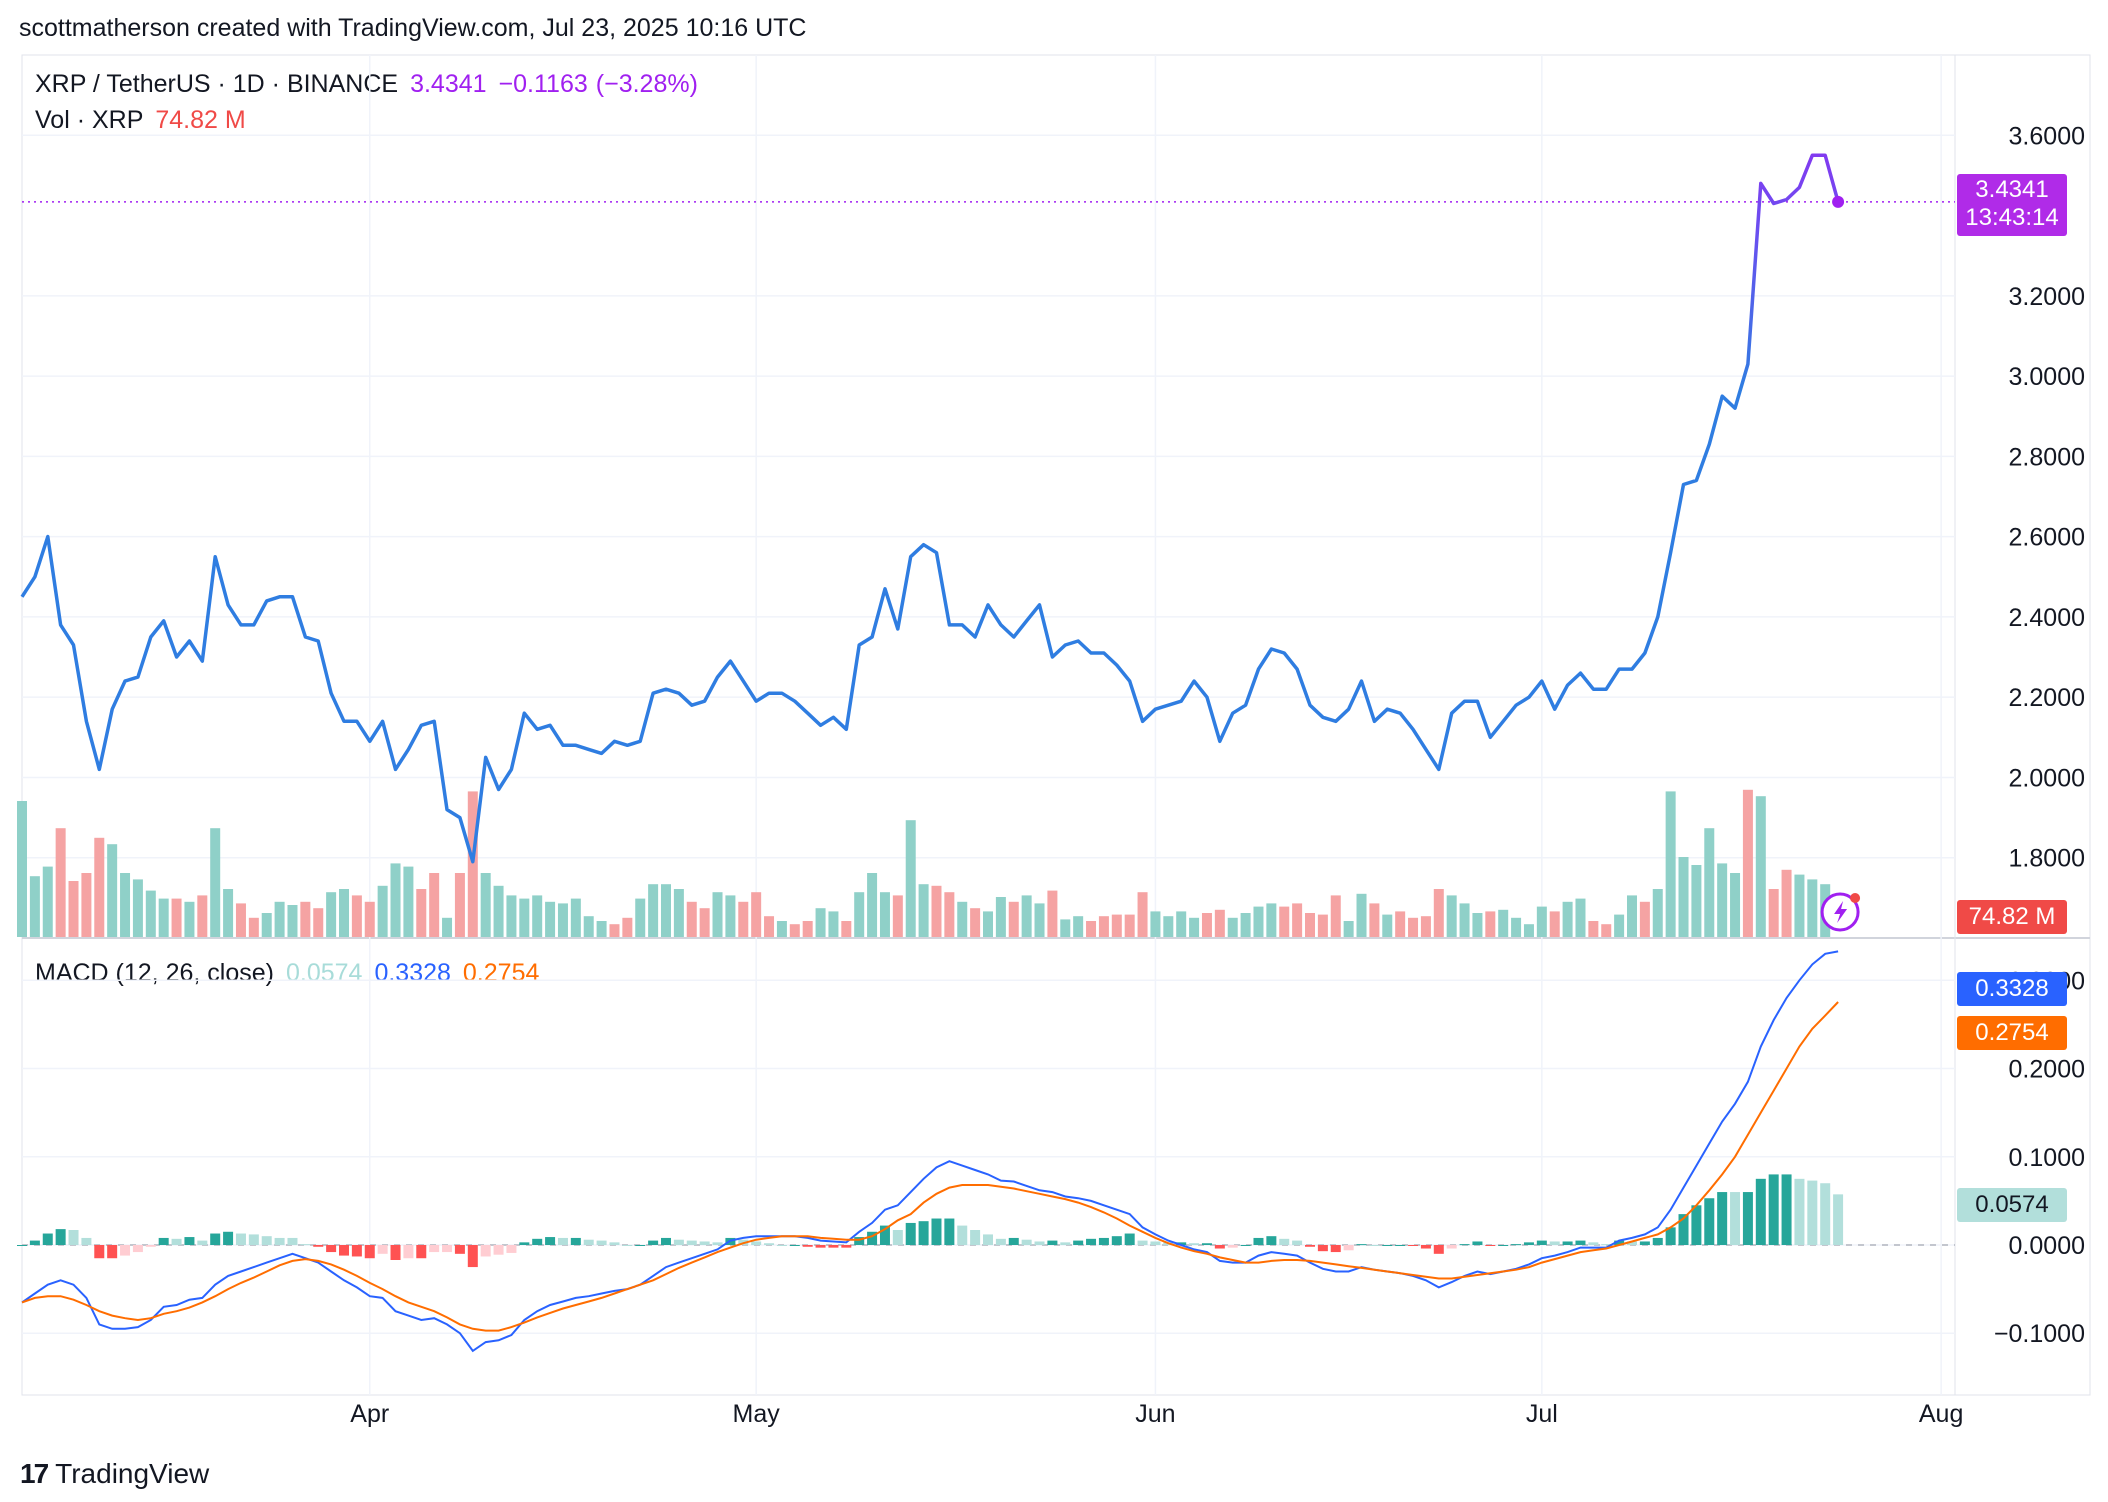 This screenshot has width=2108, height=1502. I want to click on x-tick-label: Apr, so click(369, 1414).